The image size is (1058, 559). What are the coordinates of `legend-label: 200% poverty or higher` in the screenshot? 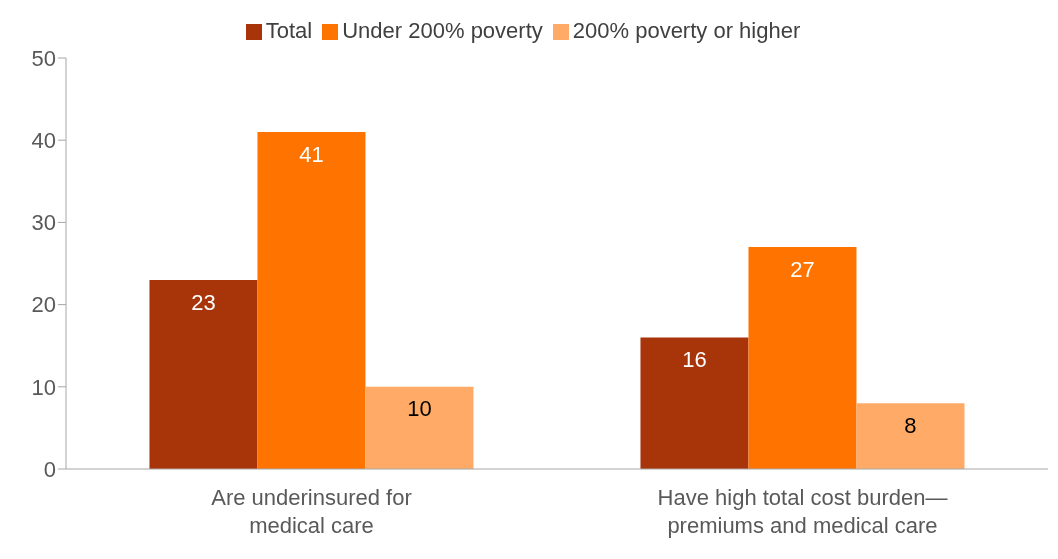 It's located at (686, 30).